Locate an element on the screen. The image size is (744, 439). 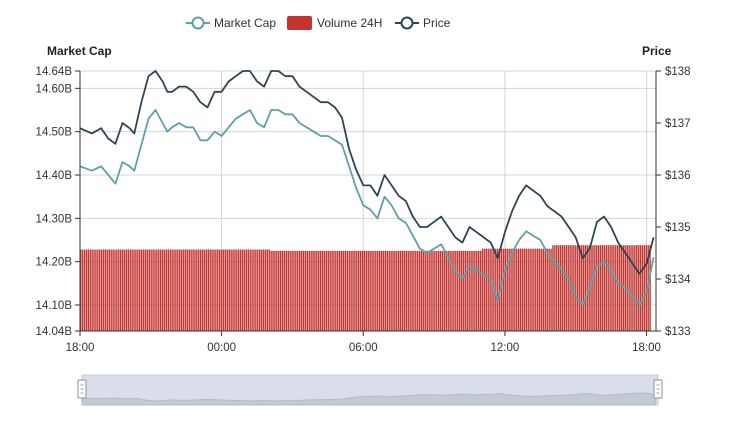
data-zoom-right-handle is located at coordinates (658, 389).